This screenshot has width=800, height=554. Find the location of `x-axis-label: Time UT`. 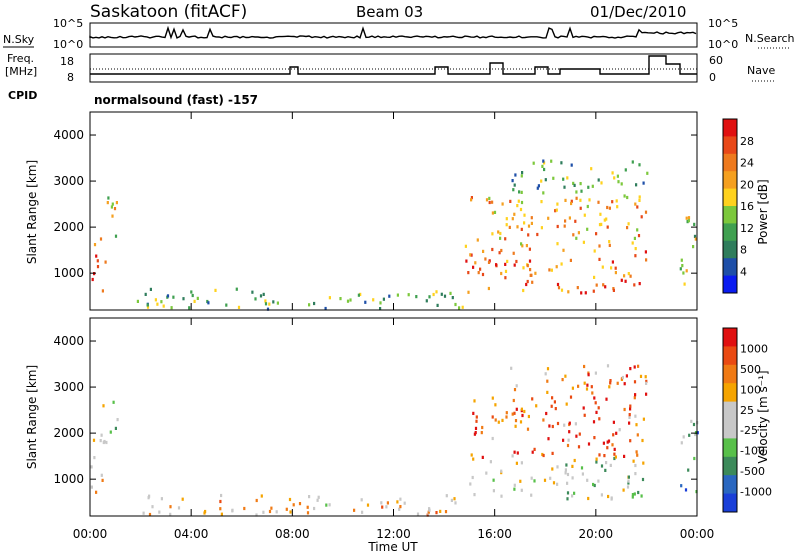

x-axis-label: Time UT is located at coordinates (392, 547).